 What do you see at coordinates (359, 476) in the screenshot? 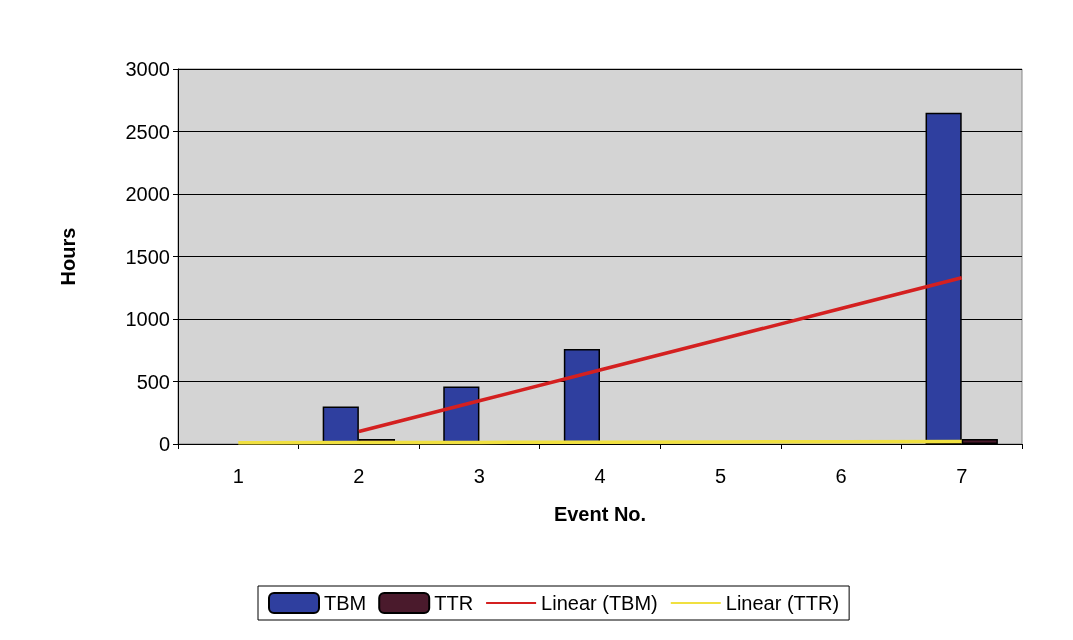
I see `x-tick-label: 2` at bounding box center [359, 476].